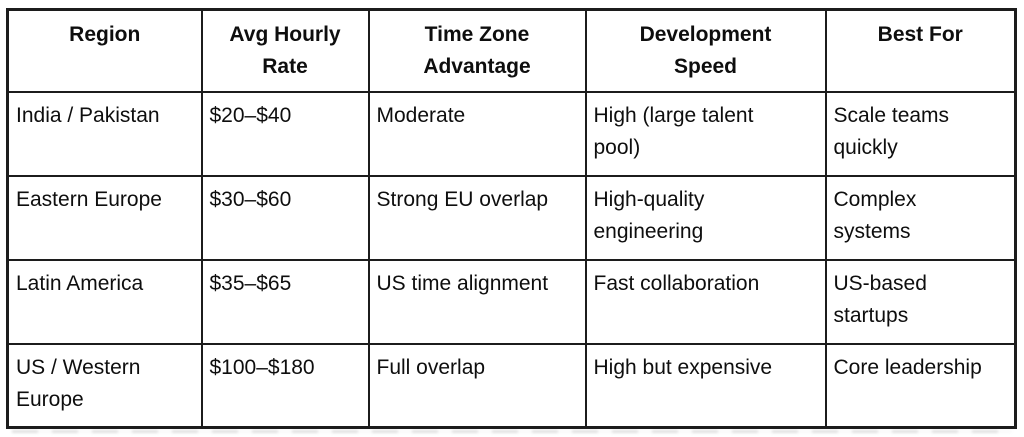 This screenshot has height=437, width=1024. What do you see at coordinates (285, 133) in the screenshot?
I see `table-cell: $20–$40` at bounding box center [285, 133].